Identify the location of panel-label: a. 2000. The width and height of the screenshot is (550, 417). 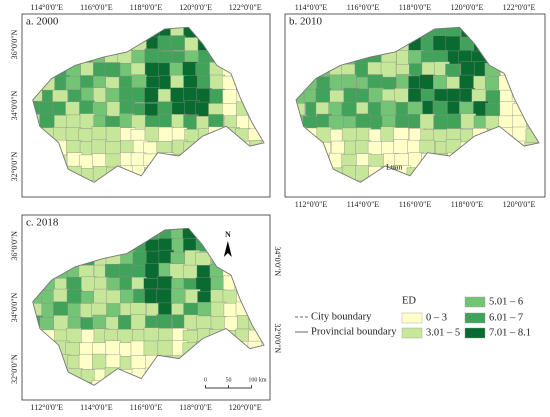
(42, 22).